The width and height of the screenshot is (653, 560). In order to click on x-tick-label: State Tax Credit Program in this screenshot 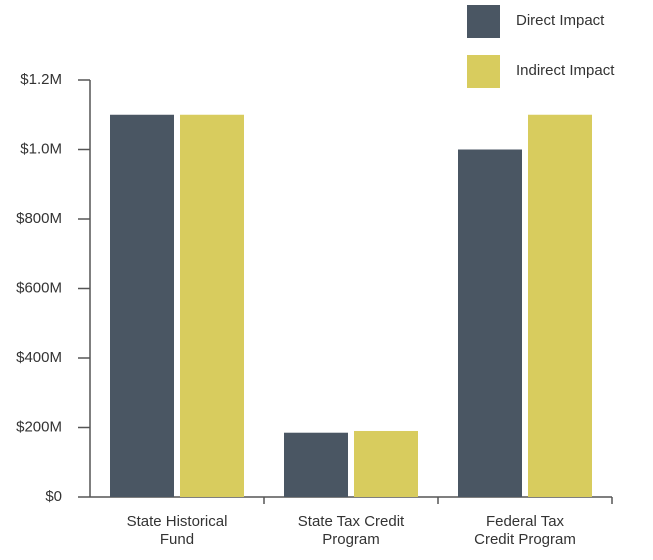, I will do `click(351, 530)`.